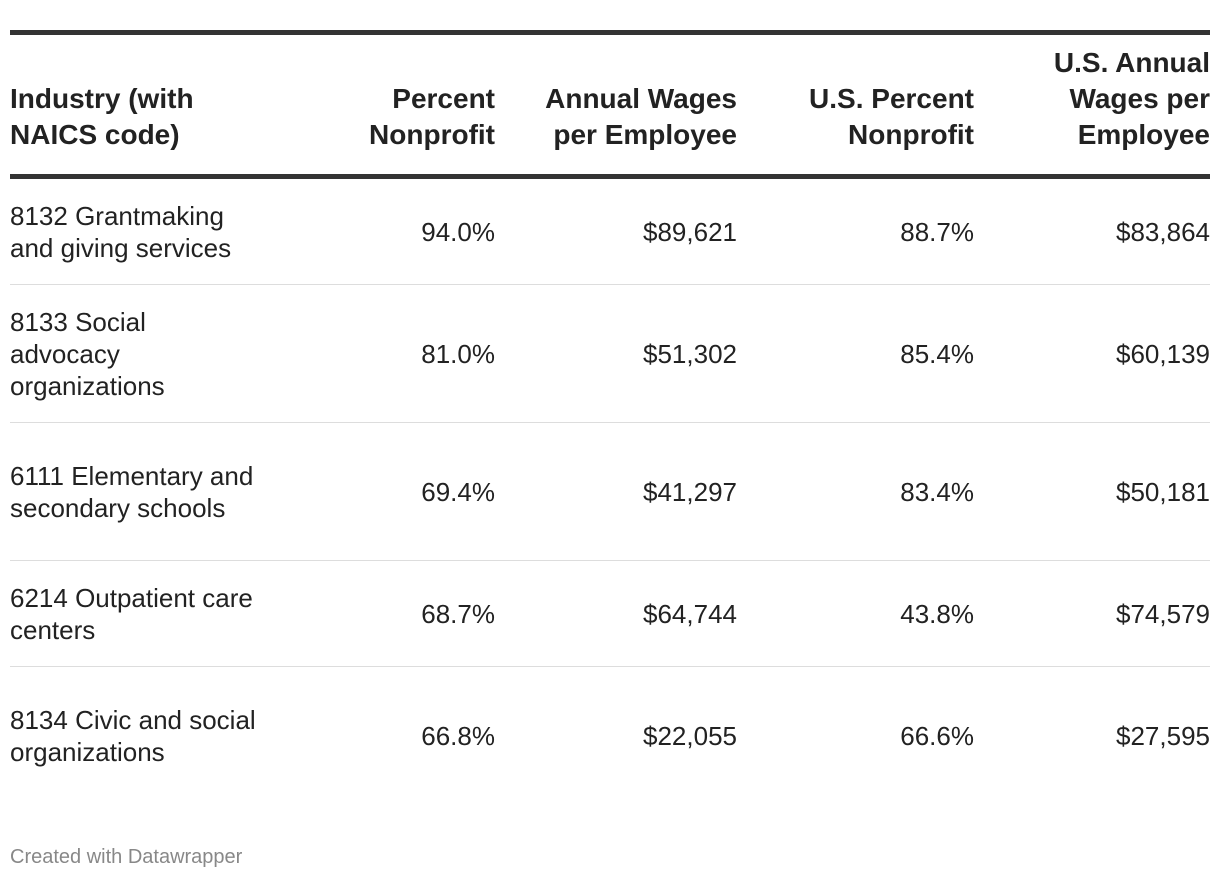 The height and width of the screenshot is (882, 1220). Describe the element at coordinates (690, 735) in the screenshot. I see `cell-annual-wages: $22,055` at that location.